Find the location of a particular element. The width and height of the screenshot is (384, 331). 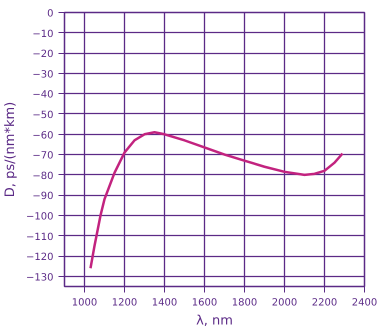

x-axis-title: λ, nm is located at coordinates (214, 321).